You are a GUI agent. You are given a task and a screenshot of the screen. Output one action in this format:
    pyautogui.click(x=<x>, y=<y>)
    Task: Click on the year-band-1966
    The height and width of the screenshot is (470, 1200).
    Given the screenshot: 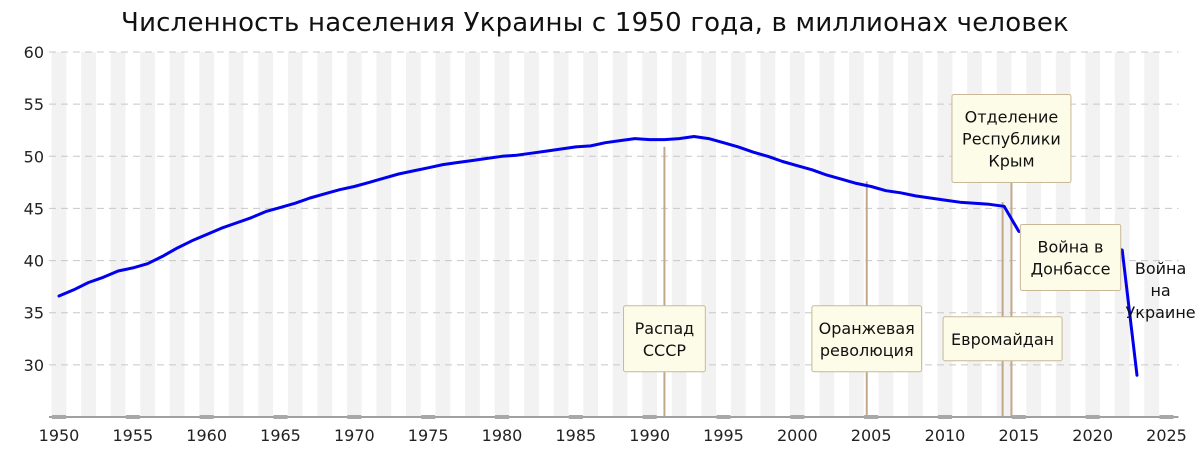 What is the action you would take?
    pyautogui.click(x=295, y=234)
    